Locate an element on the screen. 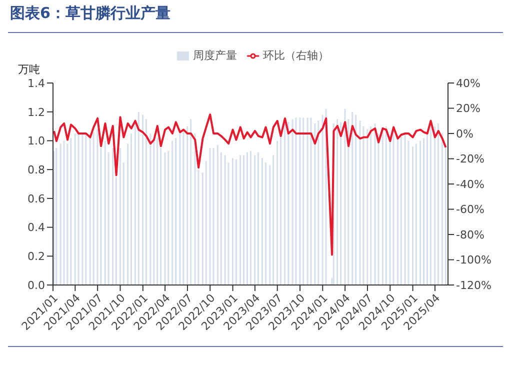  y-tick-label: 1.4 is located at coordinates (36, 83).